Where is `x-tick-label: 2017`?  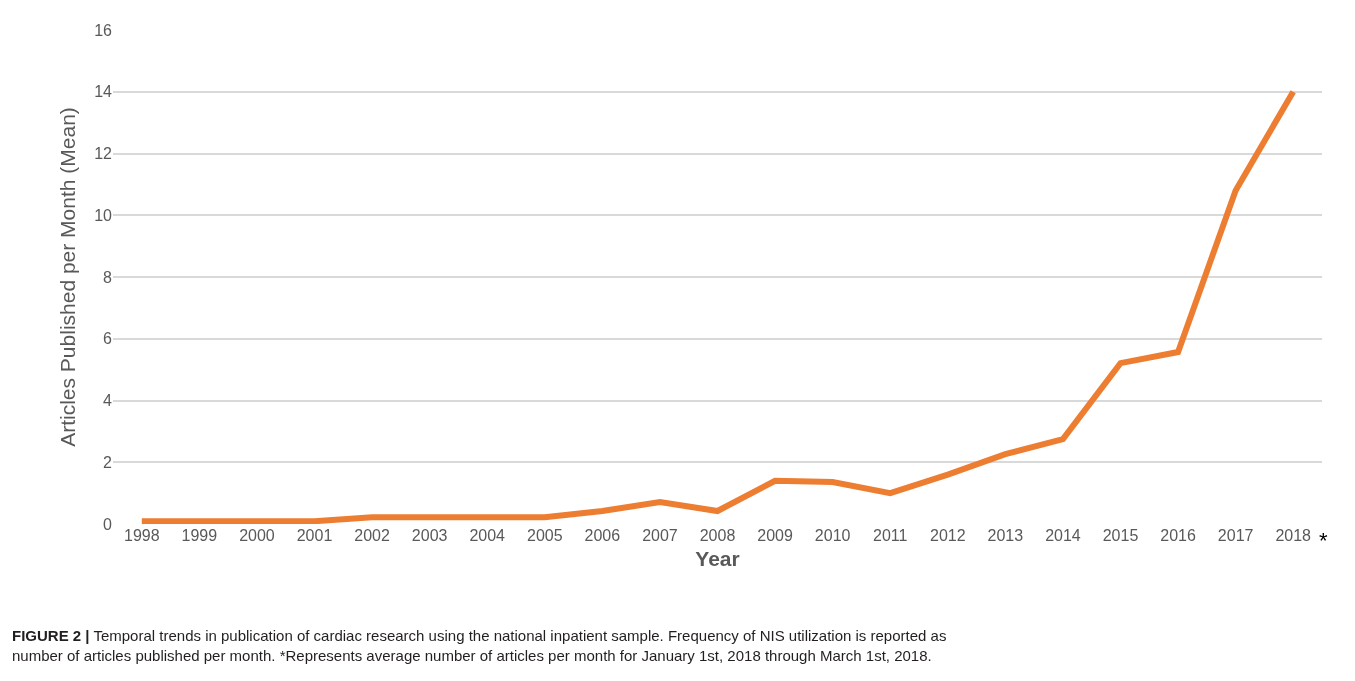
x-tick-label: 2017 is located at coordinates (1235, 535).